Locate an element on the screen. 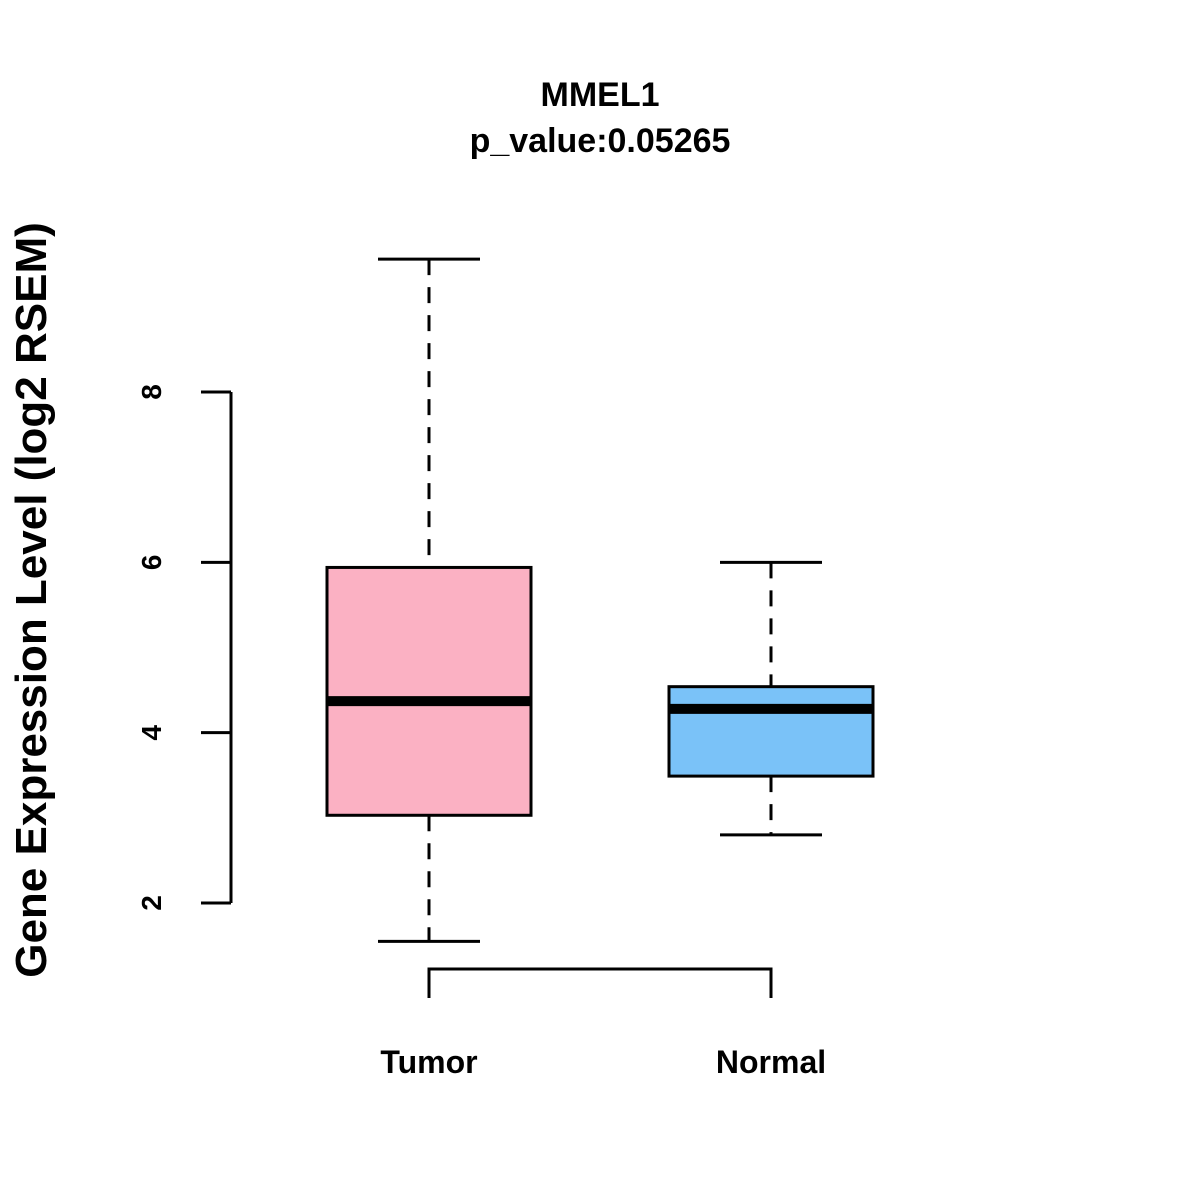 The image size is (1200, 1200). y-tick-label: 8 is located at coordinates (151, 392).